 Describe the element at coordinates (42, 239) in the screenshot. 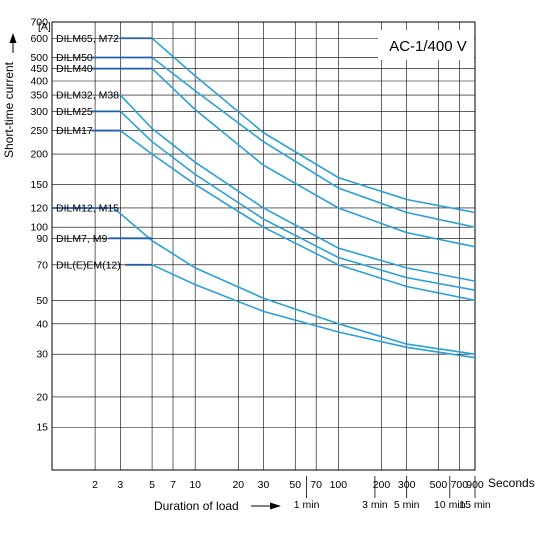

I see `y-tick-label: 90` at that location.